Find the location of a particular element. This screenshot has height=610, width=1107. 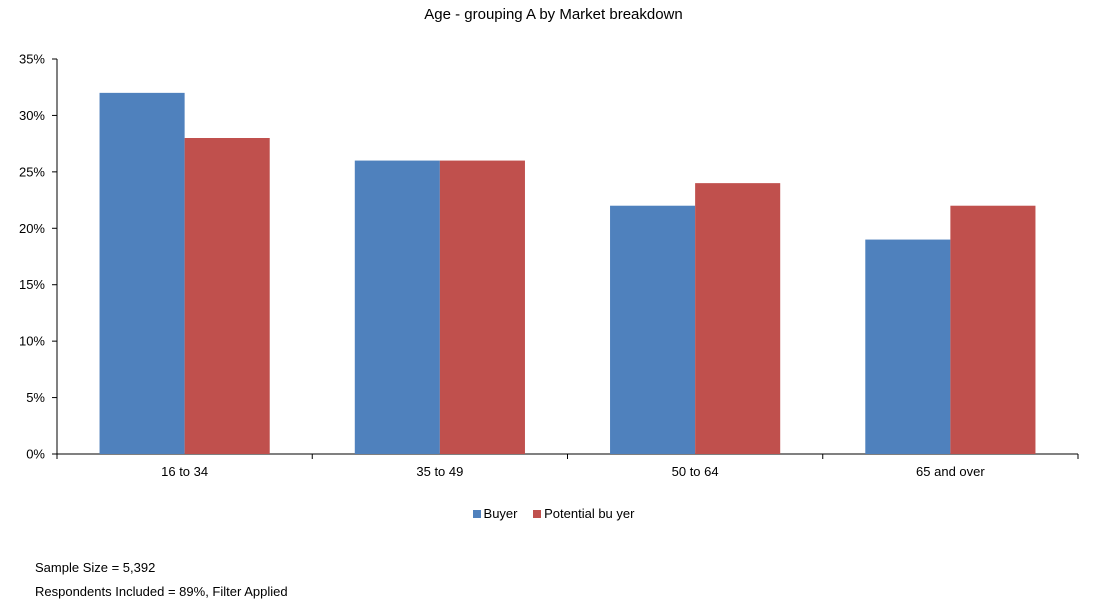

legend-item-buyer: Buyer is located at coordinates (495, 513).